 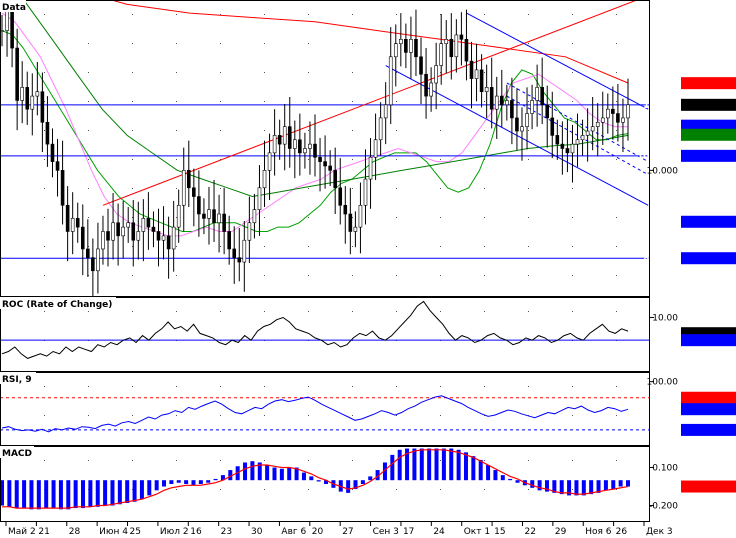 What do you see at coordinates (315, 414) in the screenshot?
I see `rsi-line` at bounding box center [315, 414].